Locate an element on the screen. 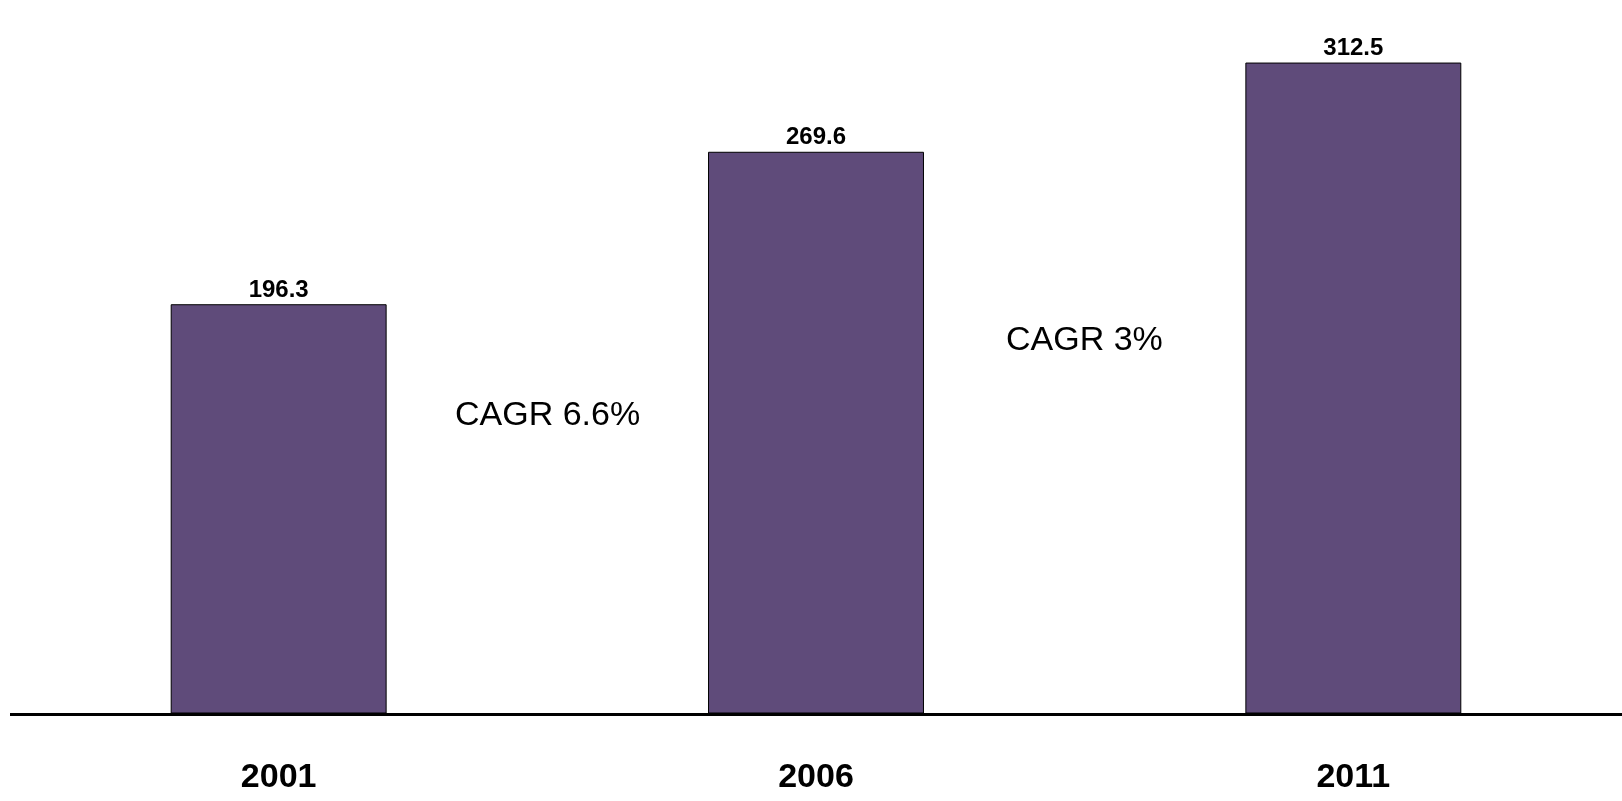  data-label: 269.6 is located at coordinates (816, 136).